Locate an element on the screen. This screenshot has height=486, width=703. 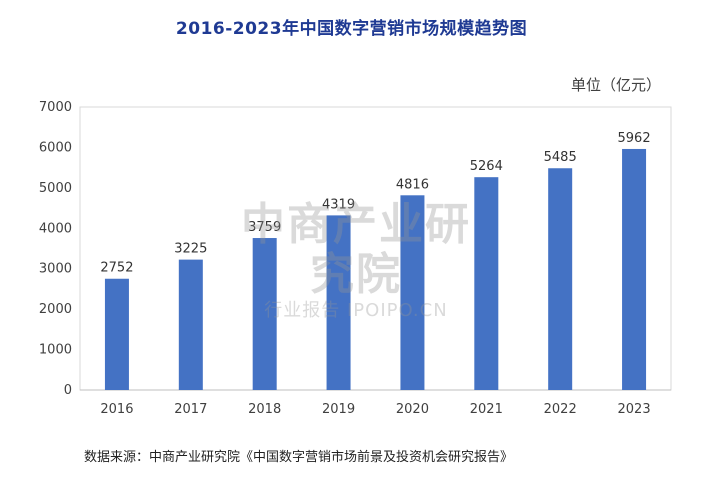
x-tick-label-2020: 2020 is located at coordinates (412, 409).